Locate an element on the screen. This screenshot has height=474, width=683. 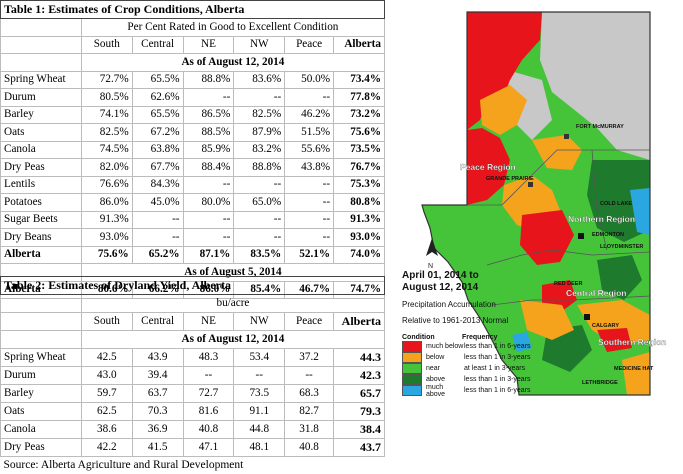
total-cell: 75.6% is located at coordinates (106, 255).